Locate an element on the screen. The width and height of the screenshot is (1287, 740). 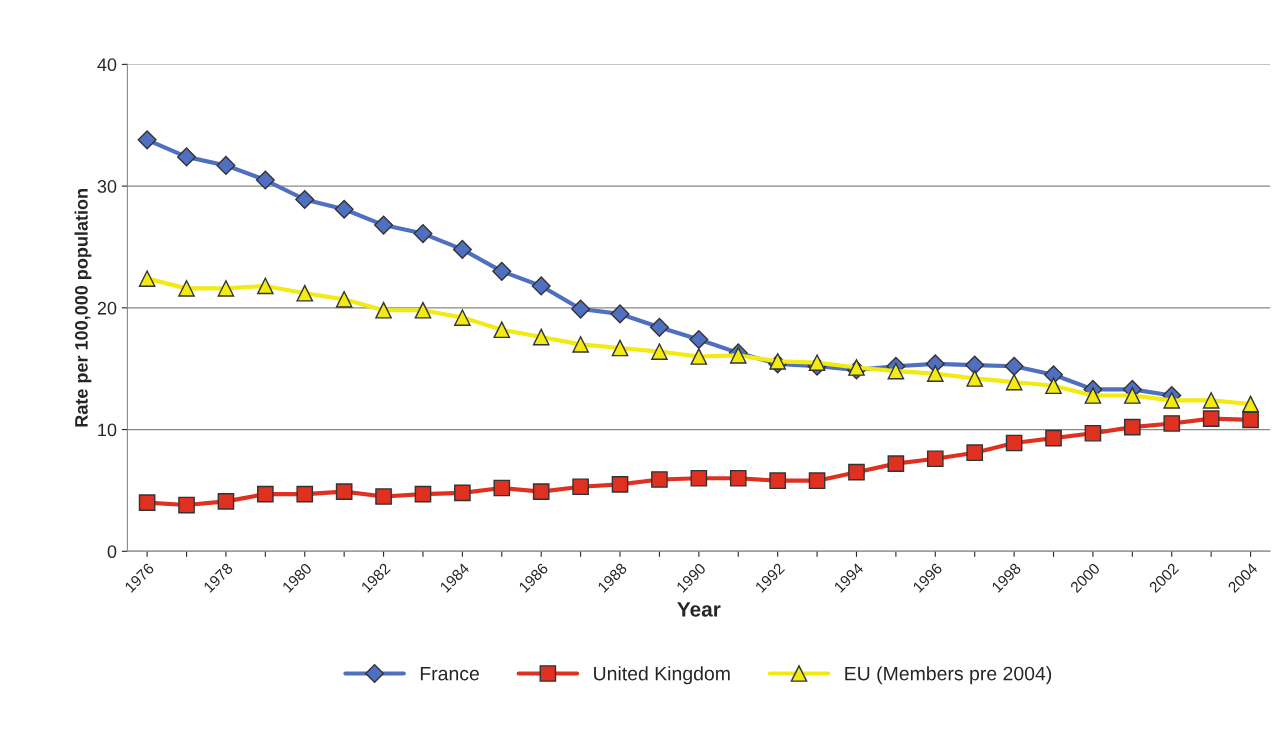
y-tick-label: 10 is located at coordinates (107, 430).